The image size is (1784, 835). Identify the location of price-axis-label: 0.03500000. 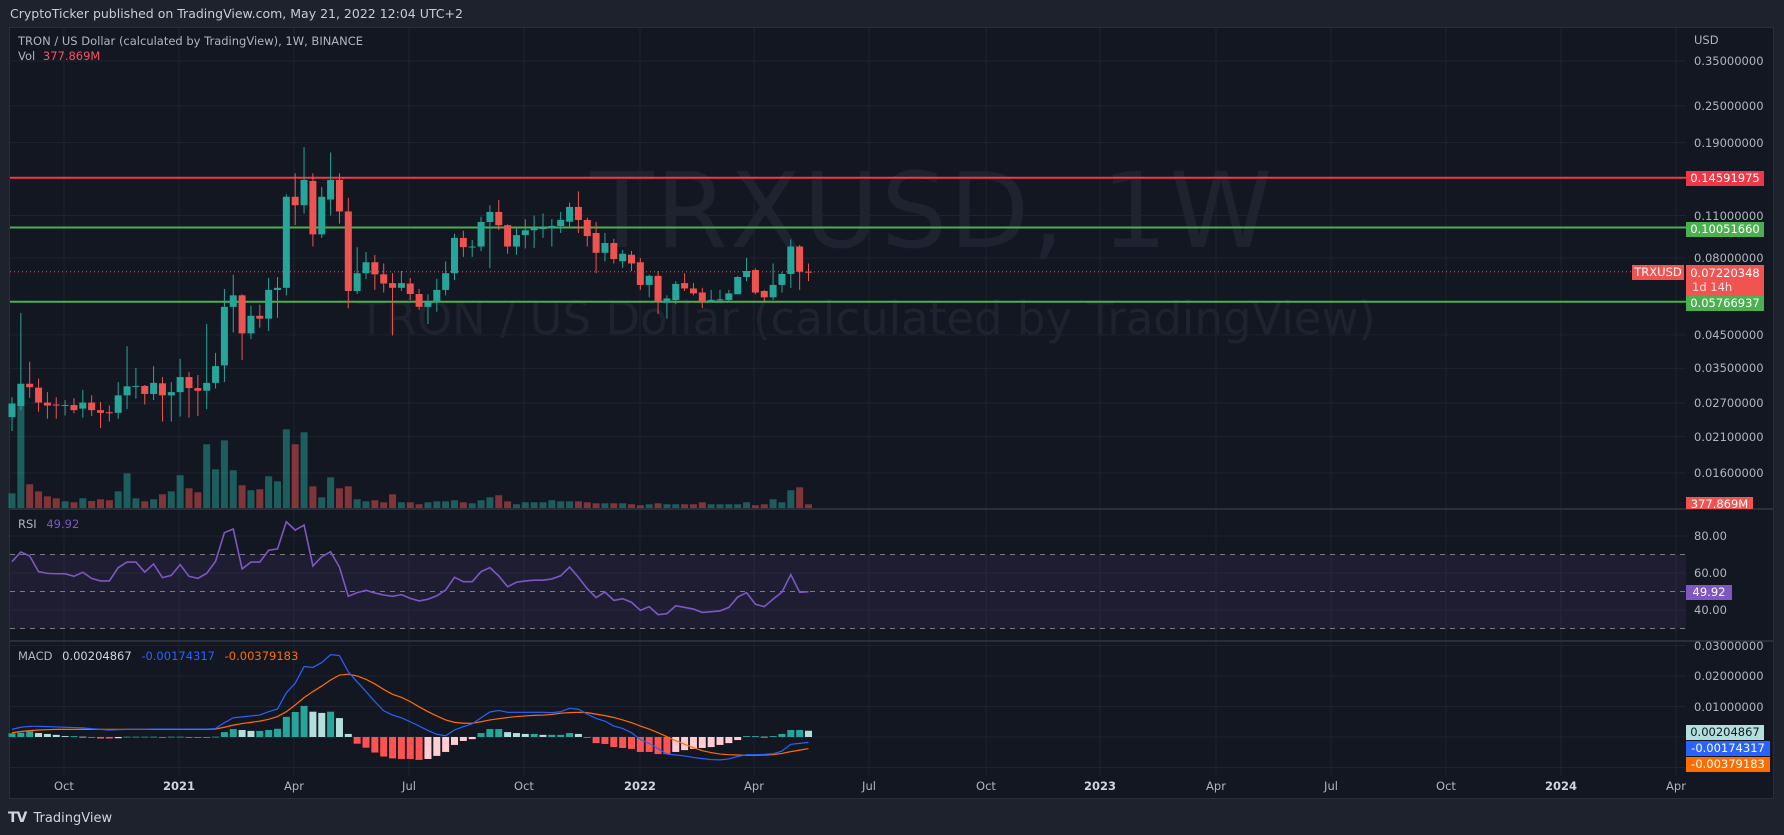
(1729, 368).